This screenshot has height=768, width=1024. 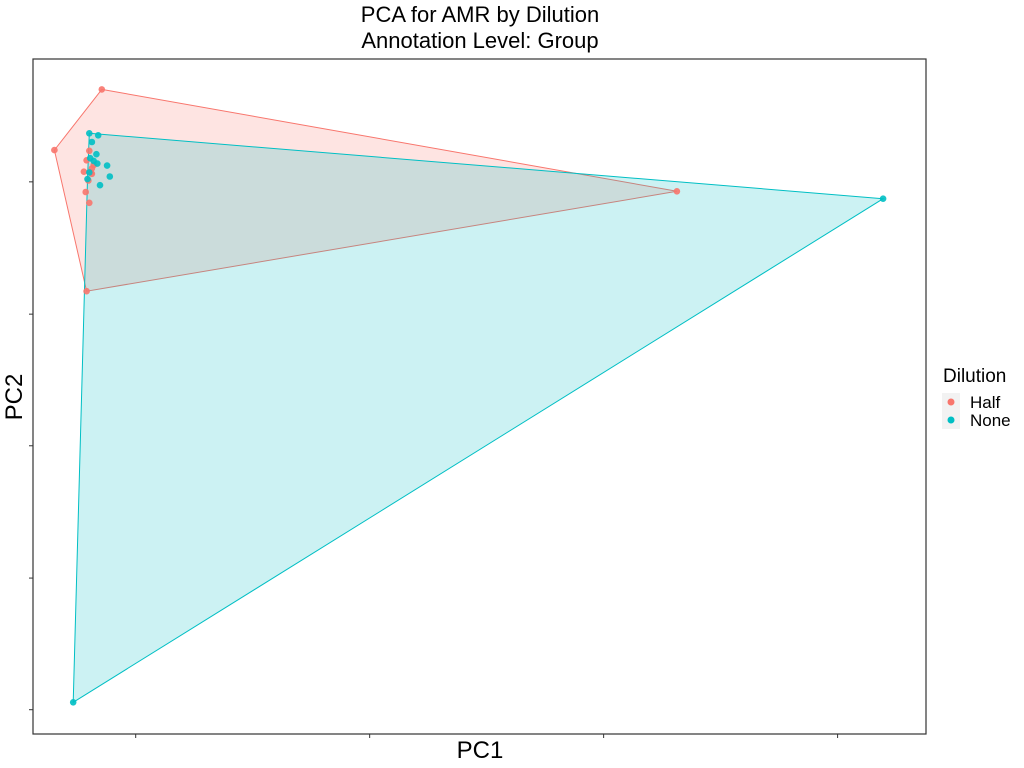 I want to click on chart-title: PCA for AMR by Dilution, so click(x=480, y=14).